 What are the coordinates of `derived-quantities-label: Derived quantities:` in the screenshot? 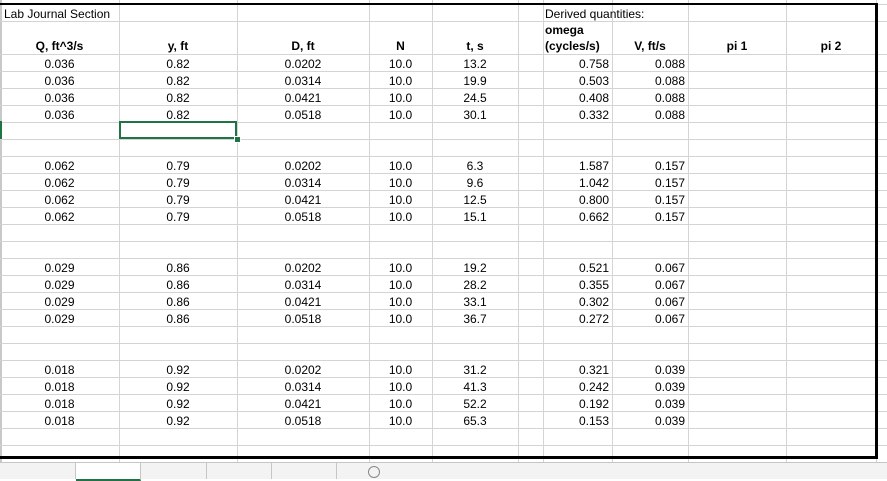 It's located at (595, 14).